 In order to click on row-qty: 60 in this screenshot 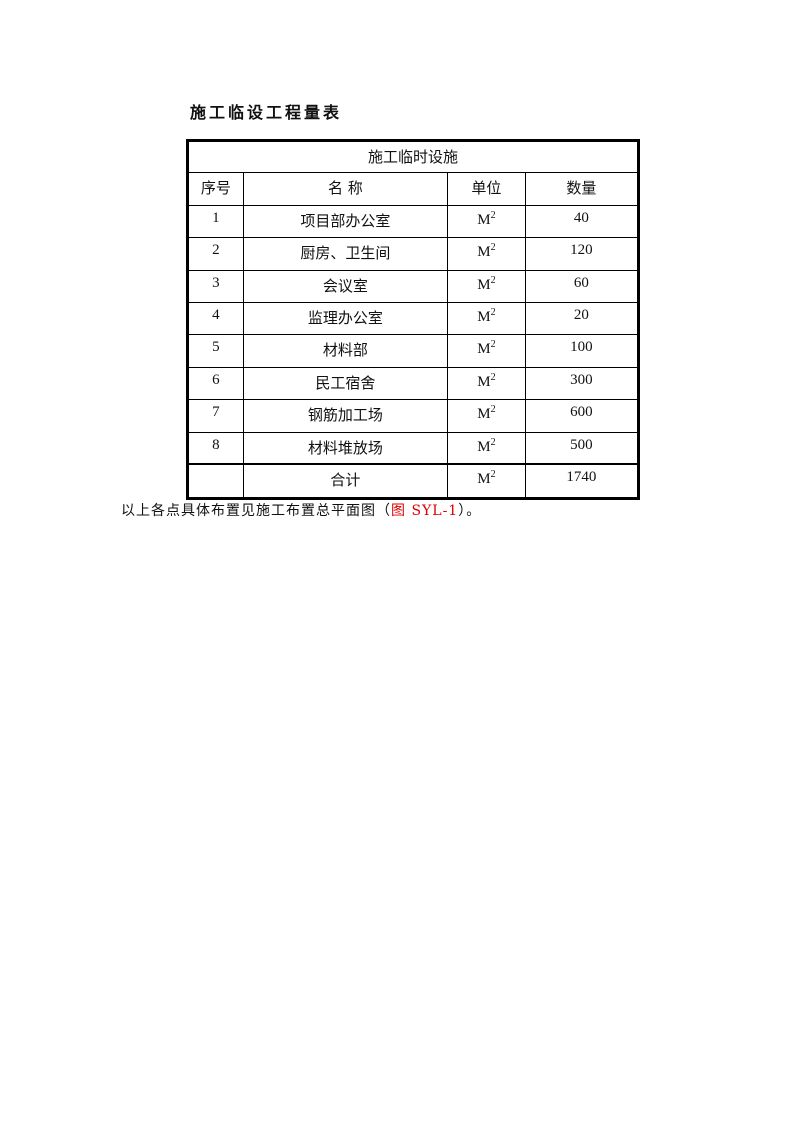, I will do `click(582, 286)`.